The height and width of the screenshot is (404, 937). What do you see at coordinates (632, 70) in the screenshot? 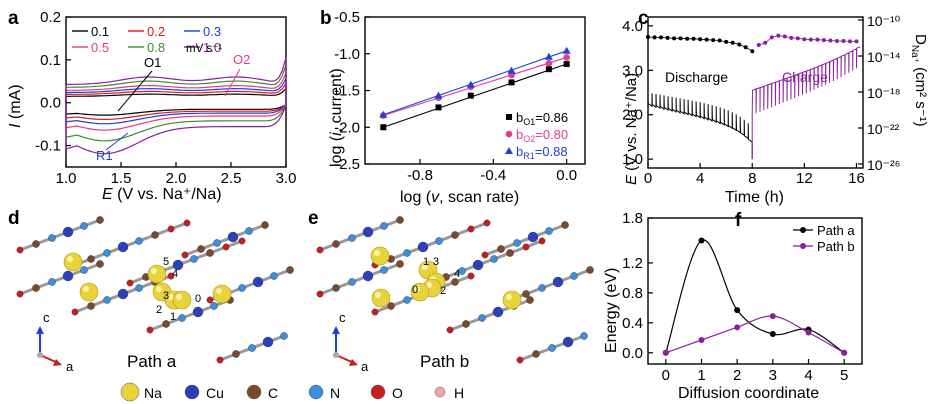
I see `y-tick-label-c: 3.0` at bounding box center [632, 70].